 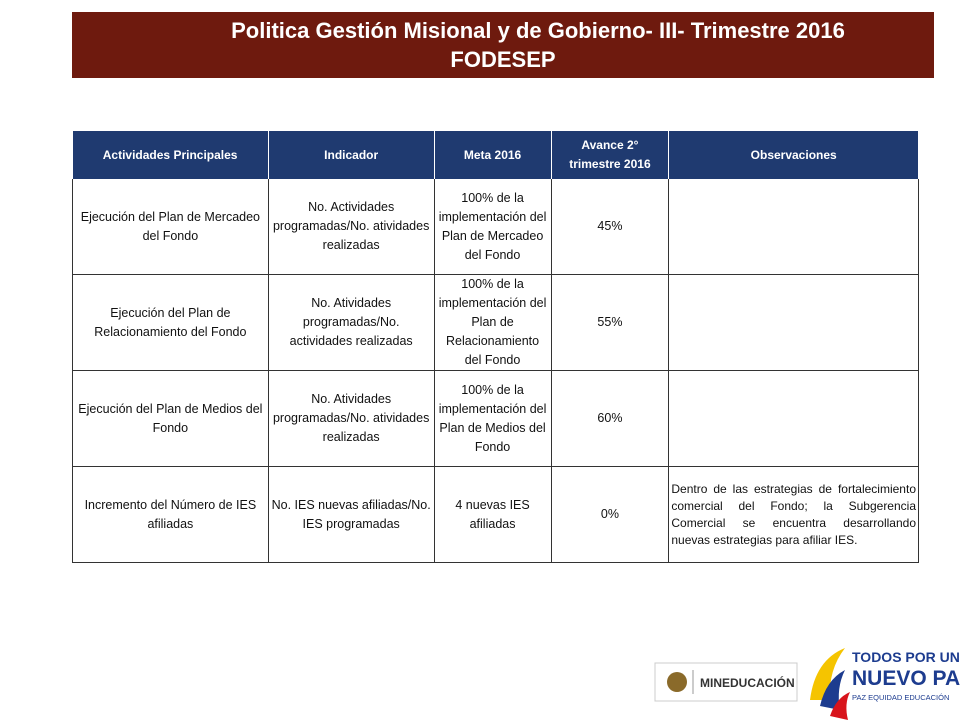 I want to click on table-cell: Ejecución del Plan de Mercadeo del Fondo, so click(x=170, y=227).